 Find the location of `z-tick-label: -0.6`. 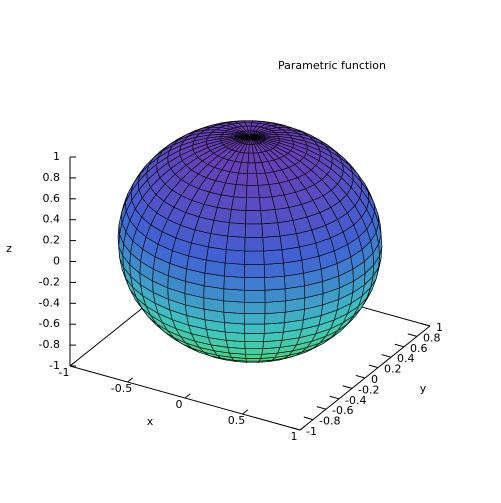

z-tick-label: -0.6 is located at coordinates (49, 323).